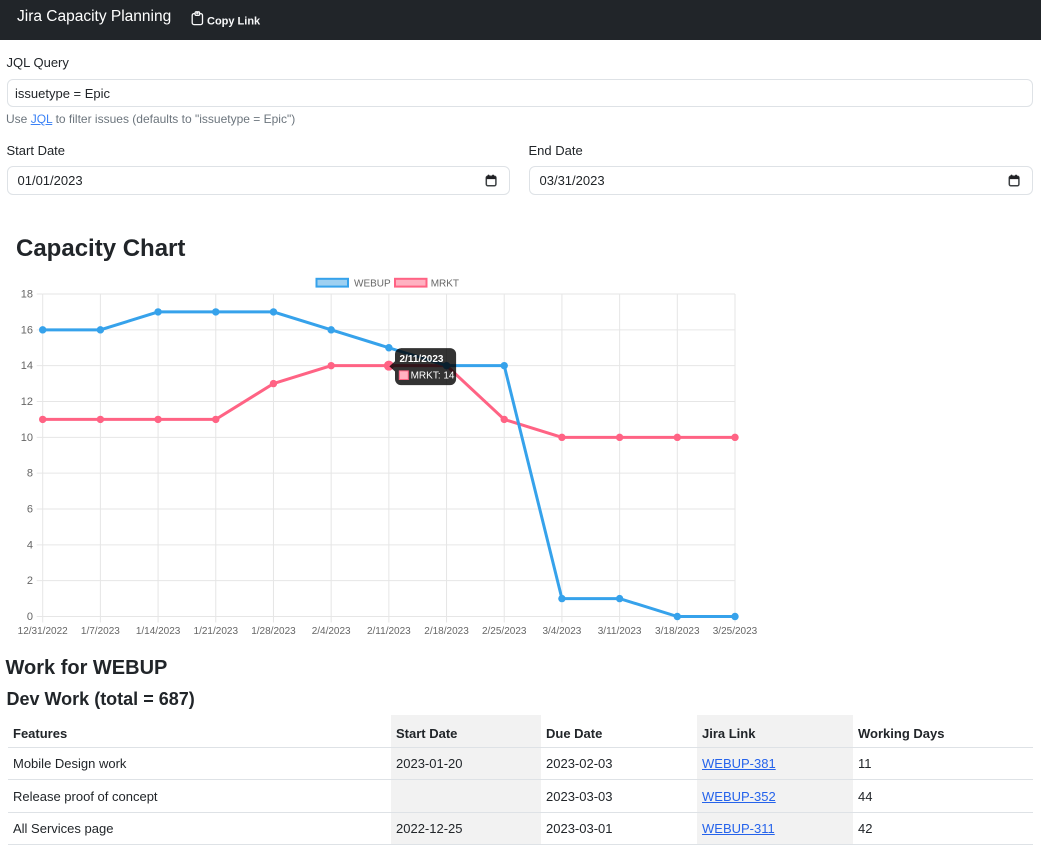  I want to click on svg-text: 10, so click(27, 438).